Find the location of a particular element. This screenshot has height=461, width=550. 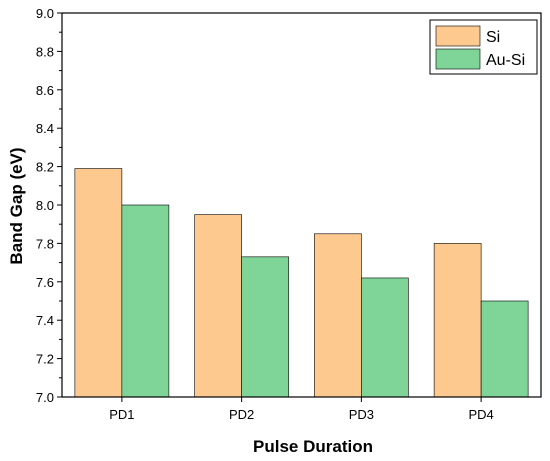

y-tick-label: 8.6 is located at coordinates (45, 90).